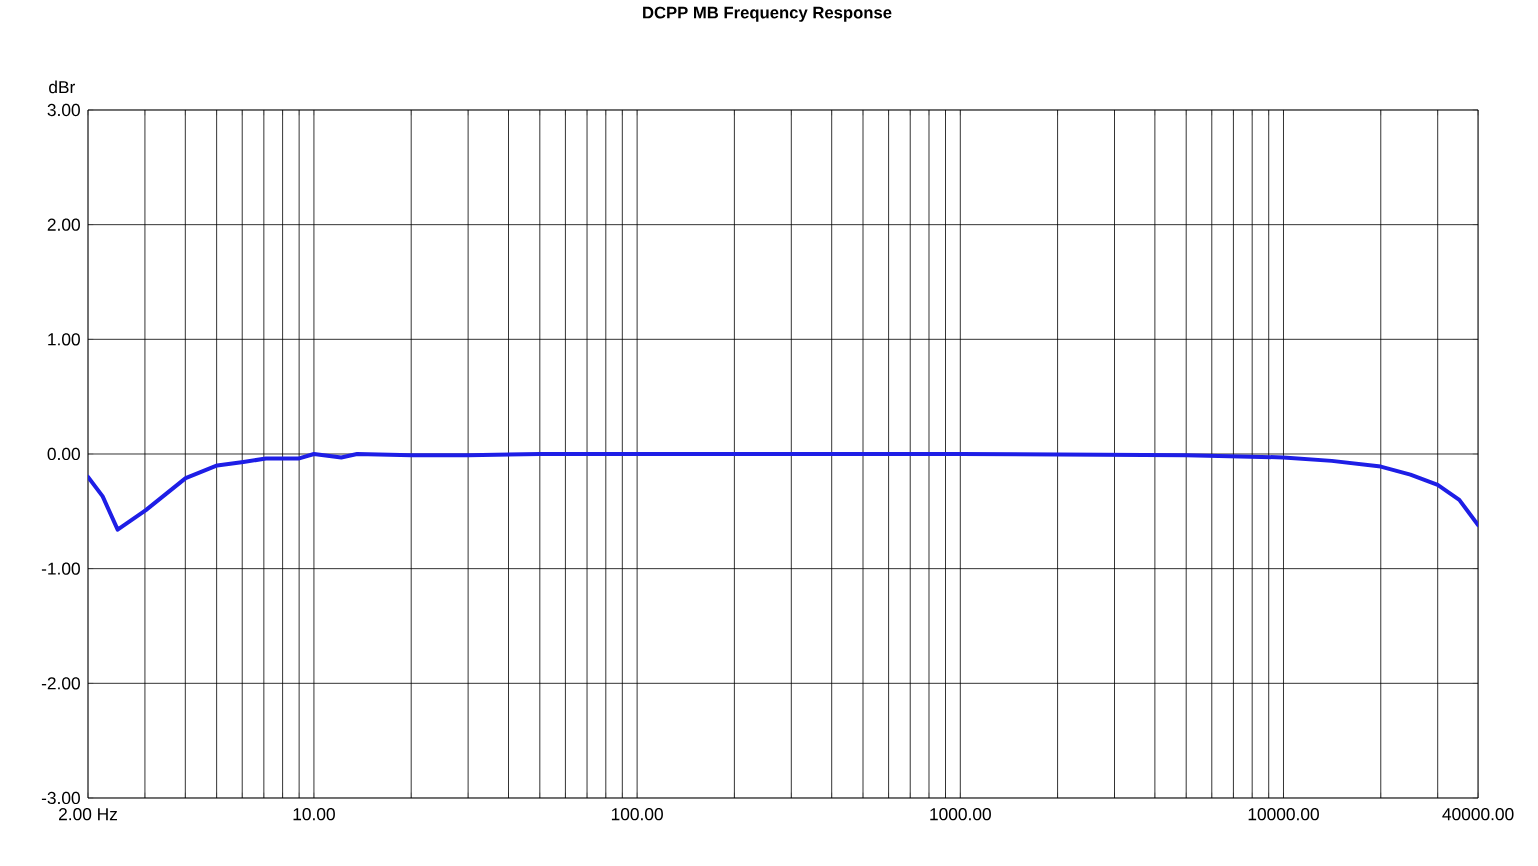 Image resolution: width=1538 pixels, height=866 pixels. Describe the element at coordinates (1283, 814) in the screenshot. I see `x-tick-label: 10000.00` at that location.